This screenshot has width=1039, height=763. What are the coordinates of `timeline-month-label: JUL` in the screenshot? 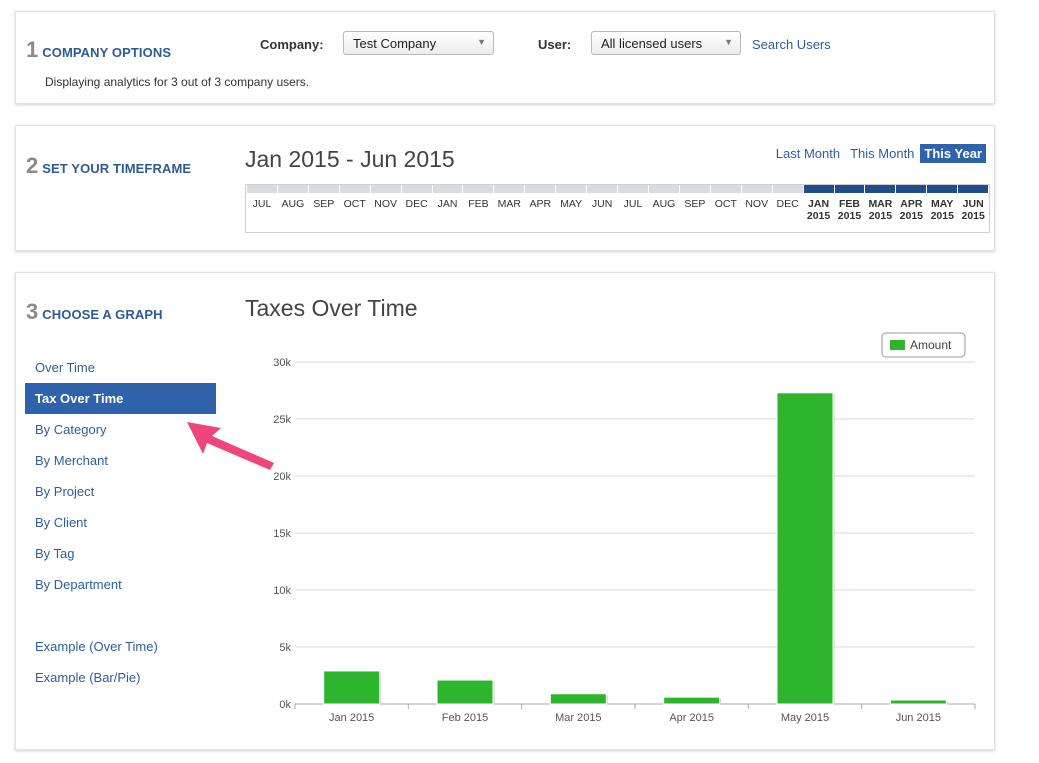 It's located at (633, 204).